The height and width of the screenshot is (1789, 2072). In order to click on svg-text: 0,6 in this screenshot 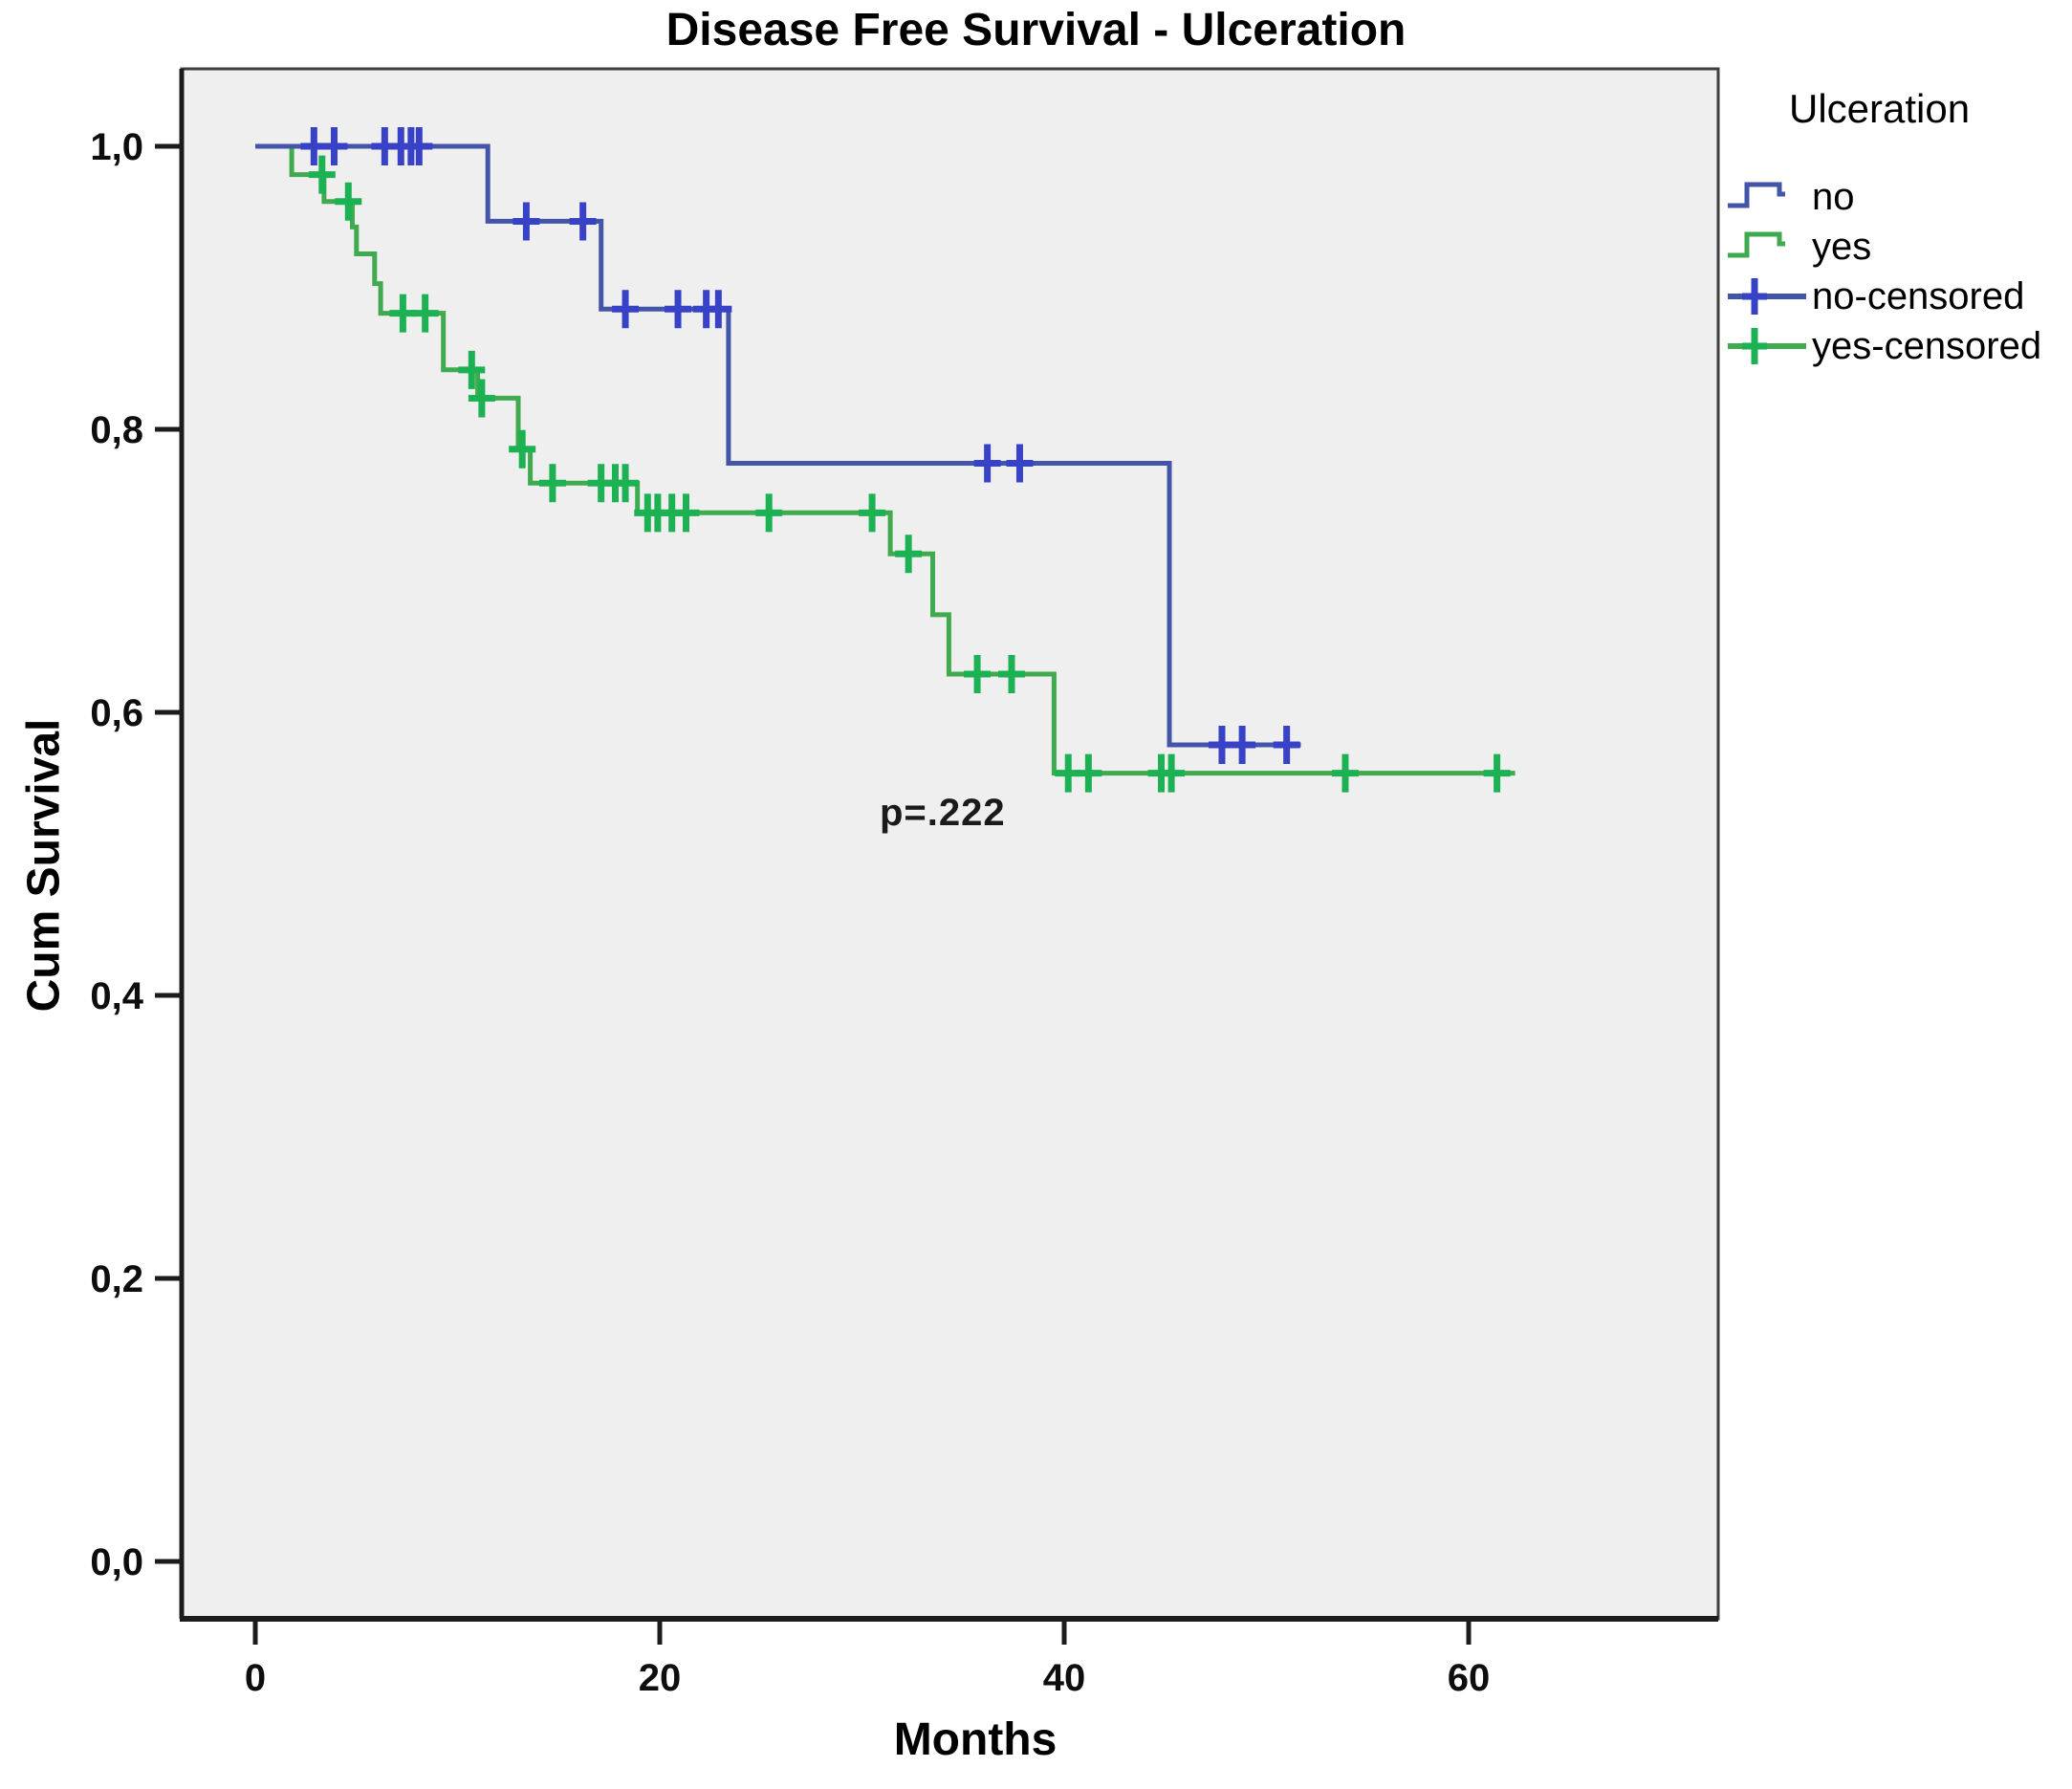, I will do `click(116, 713)`.